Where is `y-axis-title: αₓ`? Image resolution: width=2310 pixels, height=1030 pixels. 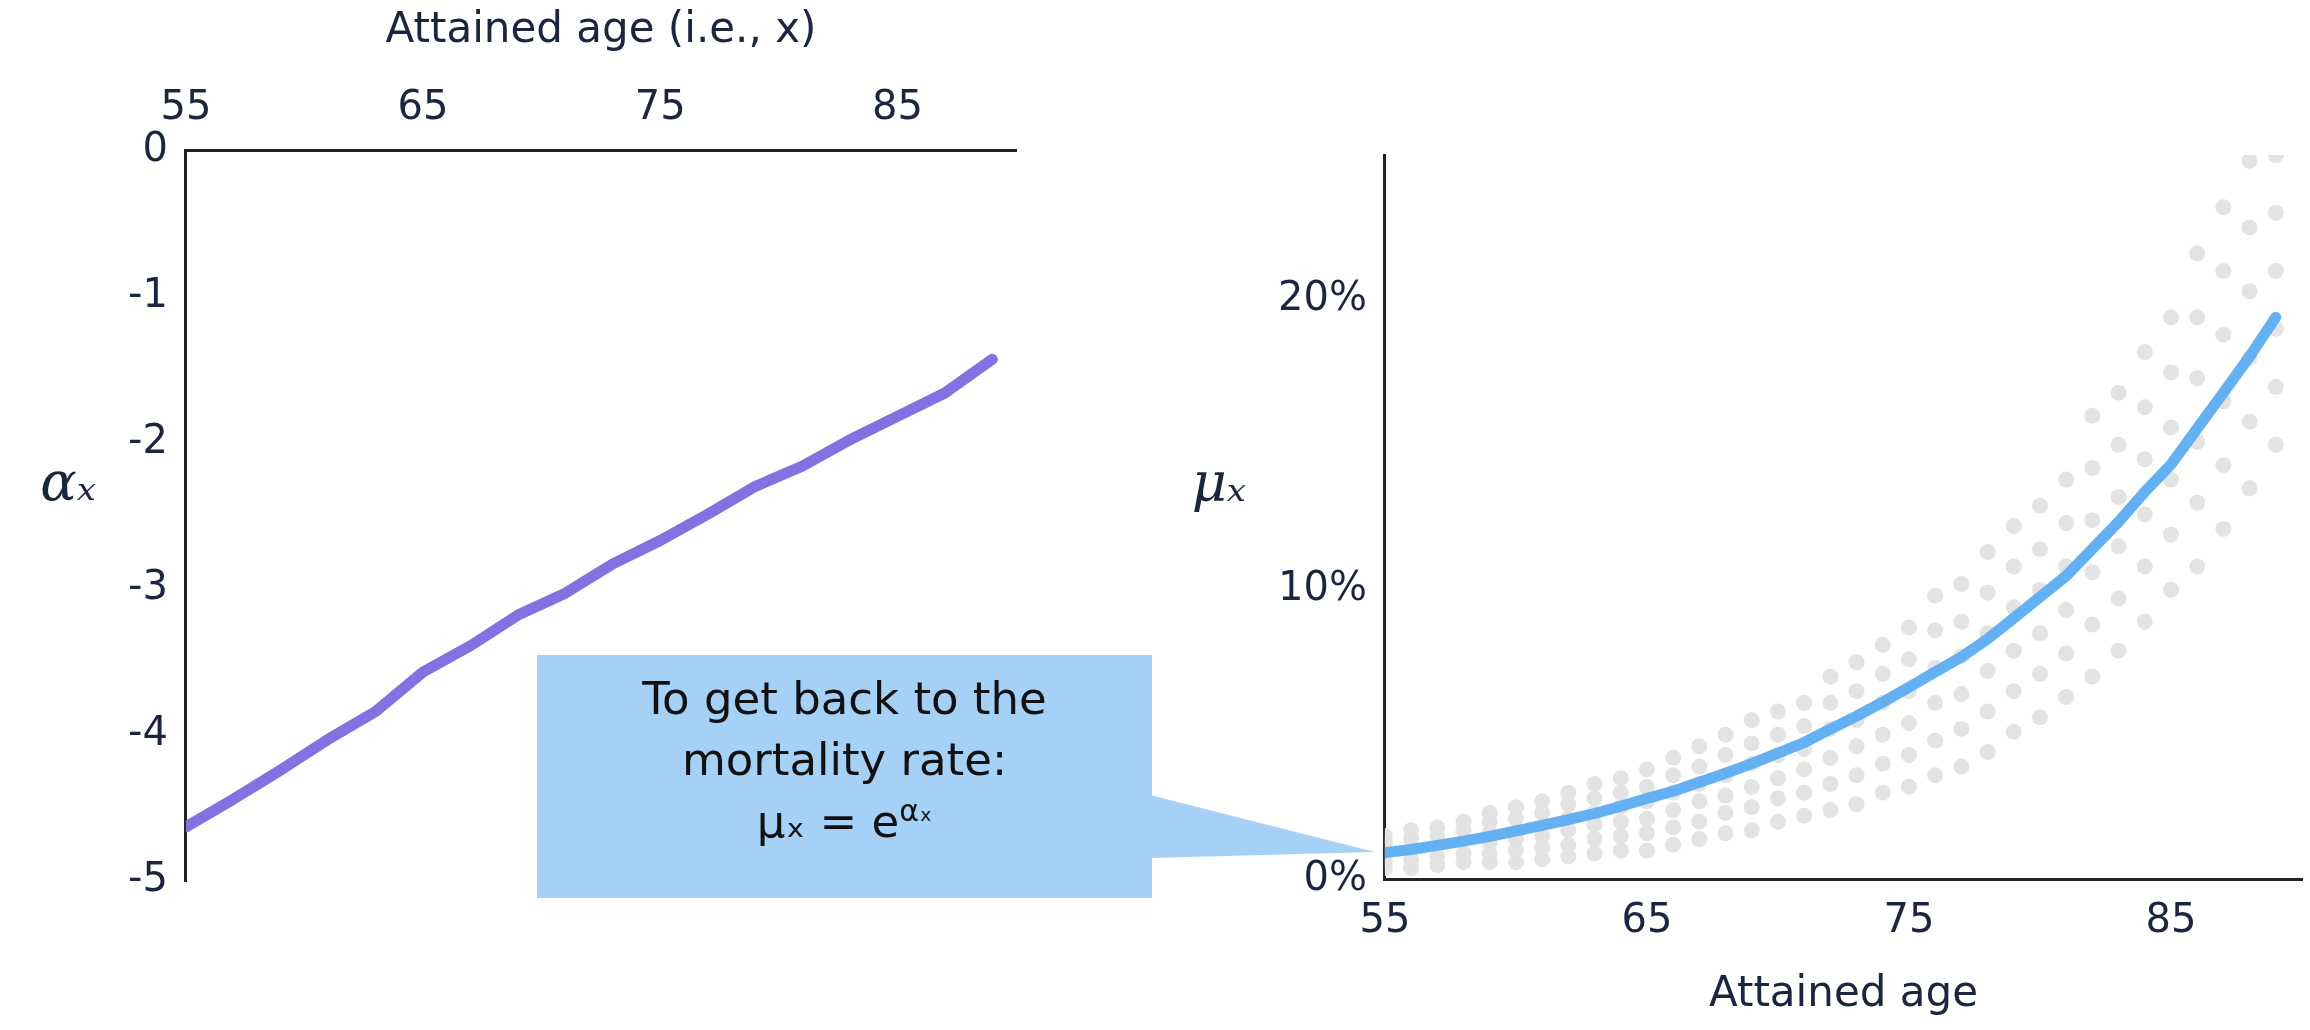 y-axis-title: αₓ is located at coordinates (68, 481).